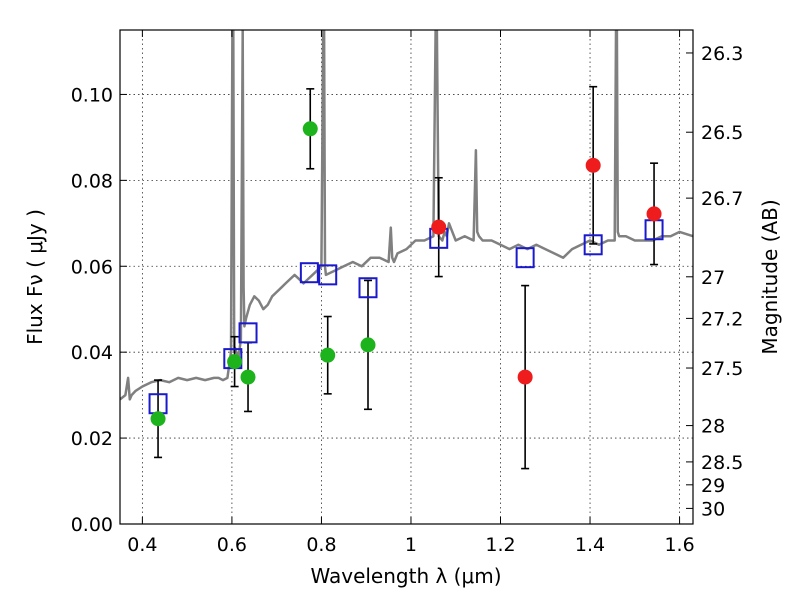  I want to click on magnitude-tick-label: 27, so click(713, 278).